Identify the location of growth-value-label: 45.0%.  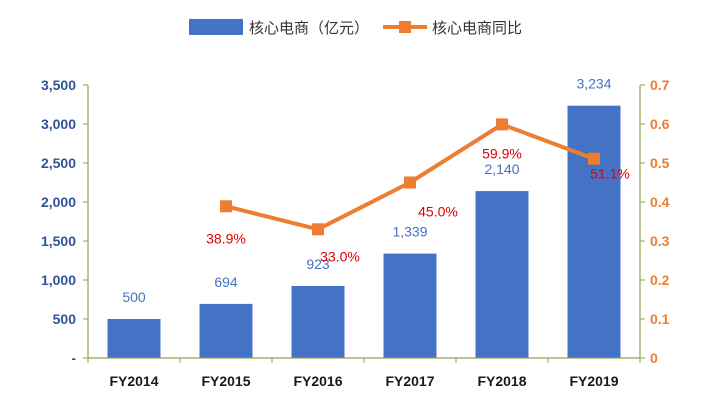
(438, 212).